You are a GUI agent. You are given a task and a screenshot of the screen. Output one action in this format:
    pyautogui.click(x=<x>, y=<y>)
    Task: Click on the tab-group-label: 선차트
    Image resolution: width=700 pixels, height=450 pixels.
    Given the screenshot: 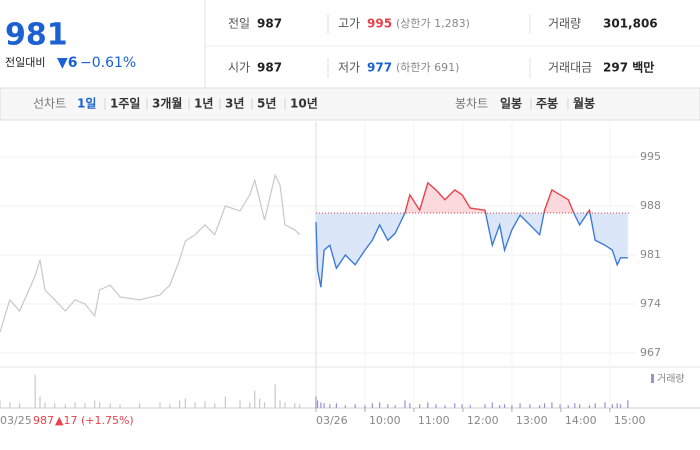 What is the action you would take?
    pyautogui.click(x=49, y=104)
    